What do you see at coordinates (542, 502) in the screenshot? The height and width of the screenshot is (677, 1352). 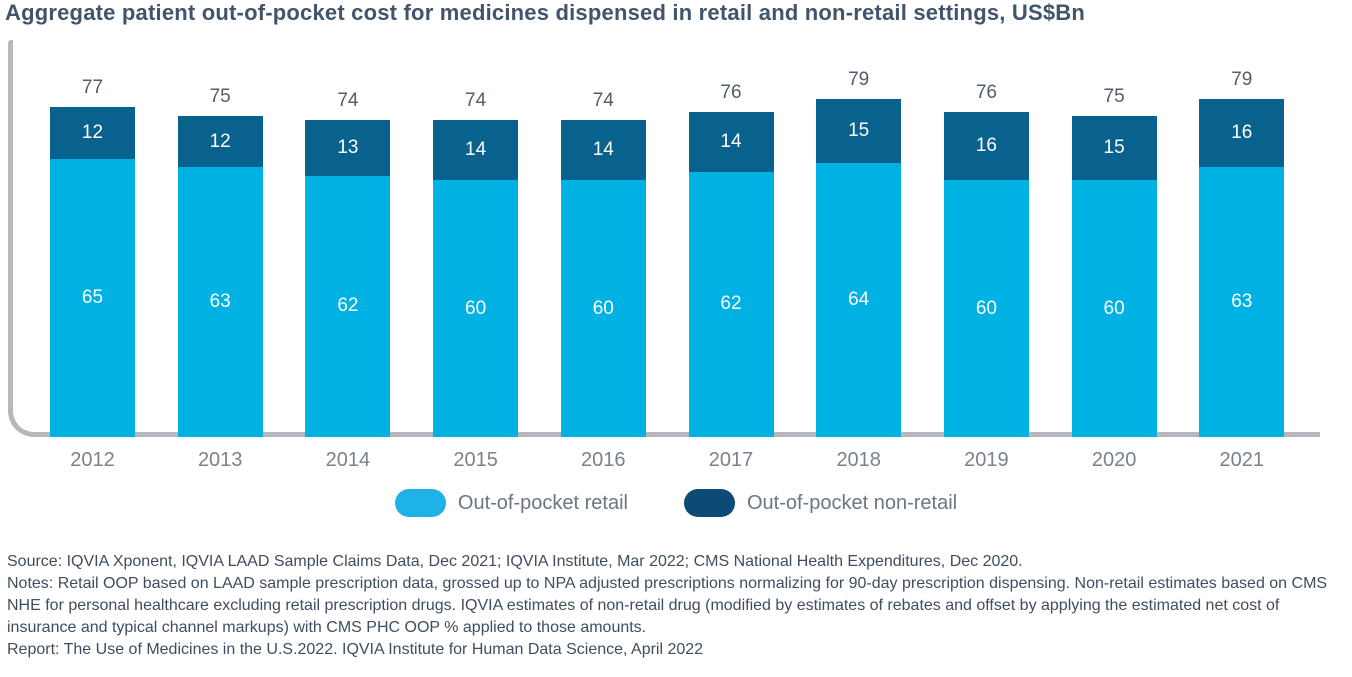 I see `legend-label-retail: Out-of-pocket retail` at bounding box center [542, 502].